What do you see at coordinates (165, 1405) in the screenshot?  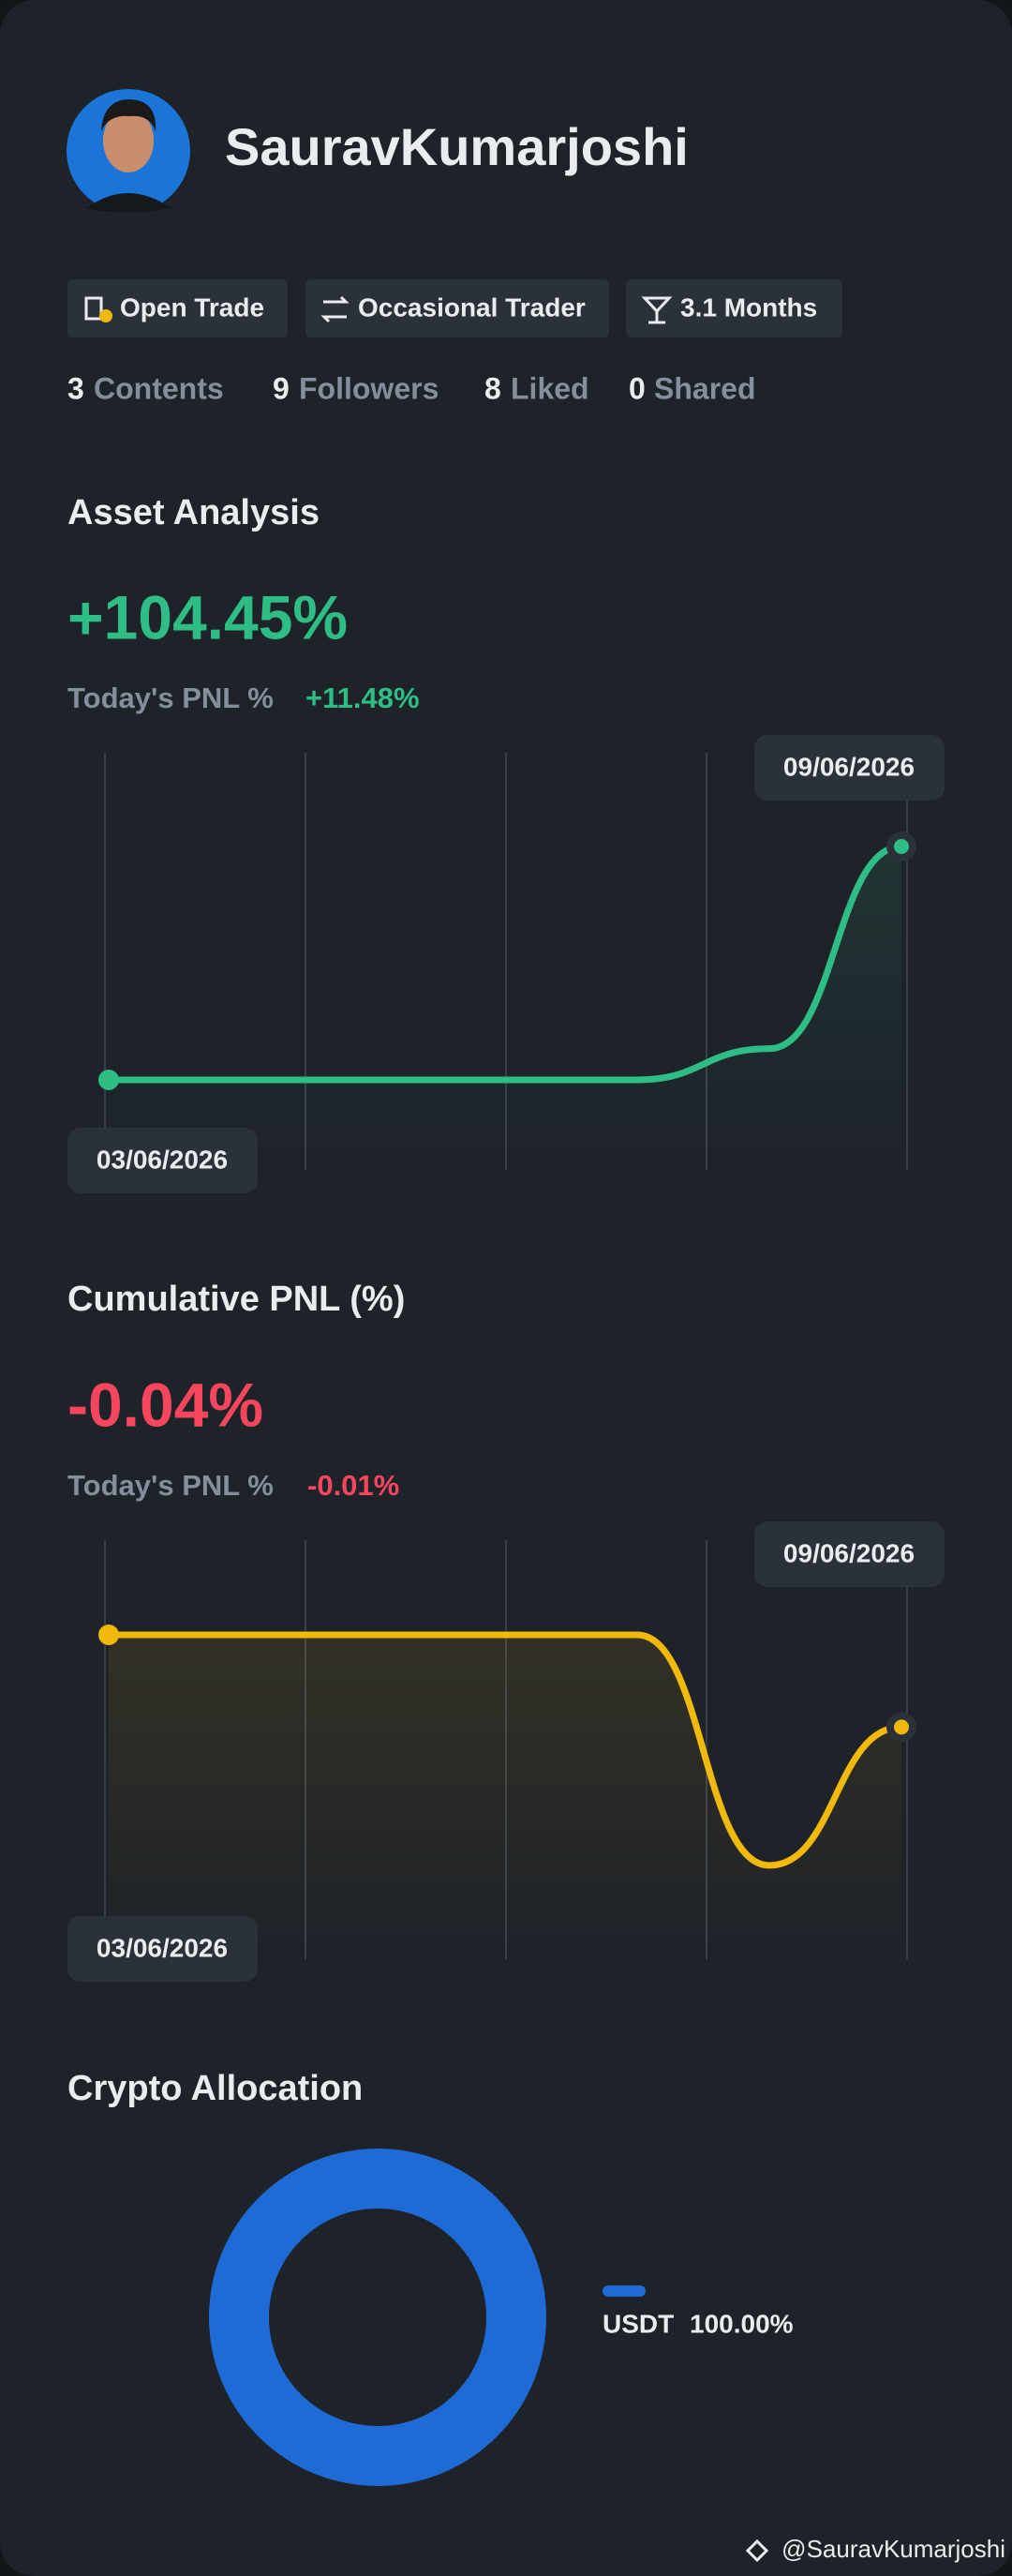 I see `headline-value: -0.04%` at bounding box center [165, 1405].